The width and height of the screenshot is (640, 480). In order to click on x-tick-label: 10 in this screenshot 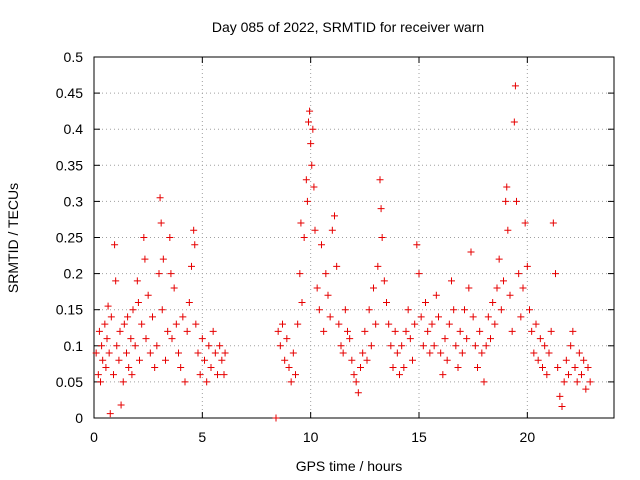, I will do `click(311, 437)`.